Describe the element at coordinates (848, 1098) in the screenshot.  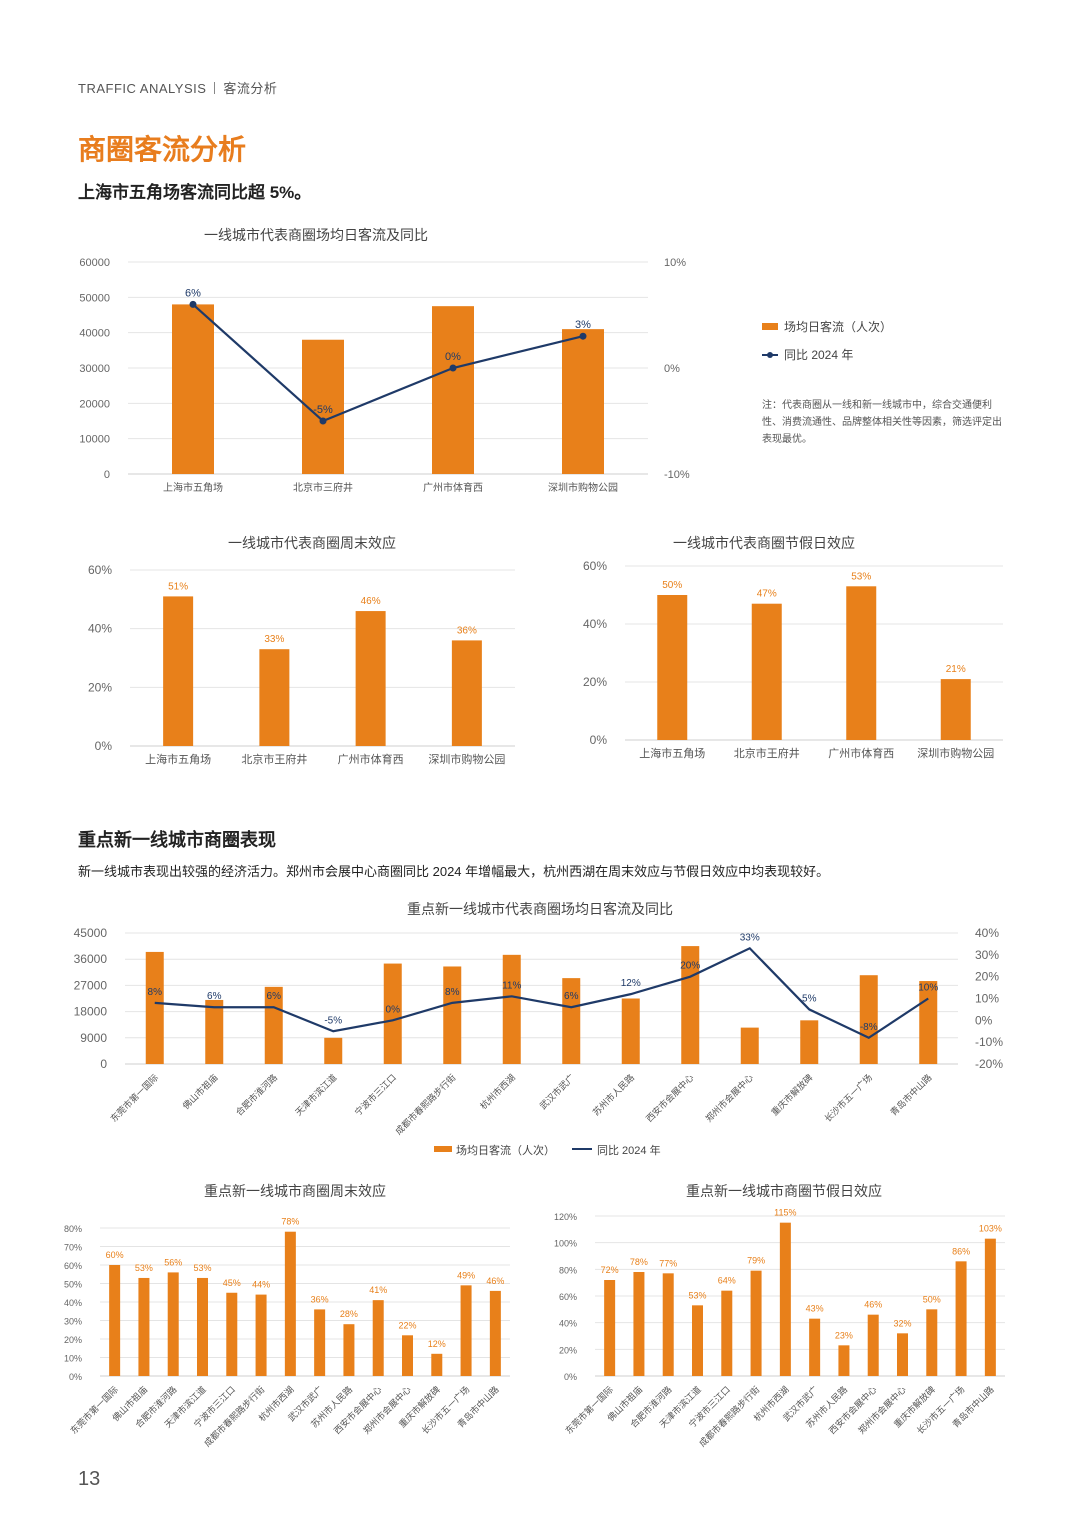
I see `category-label: 长沙市五一广场` at that location.